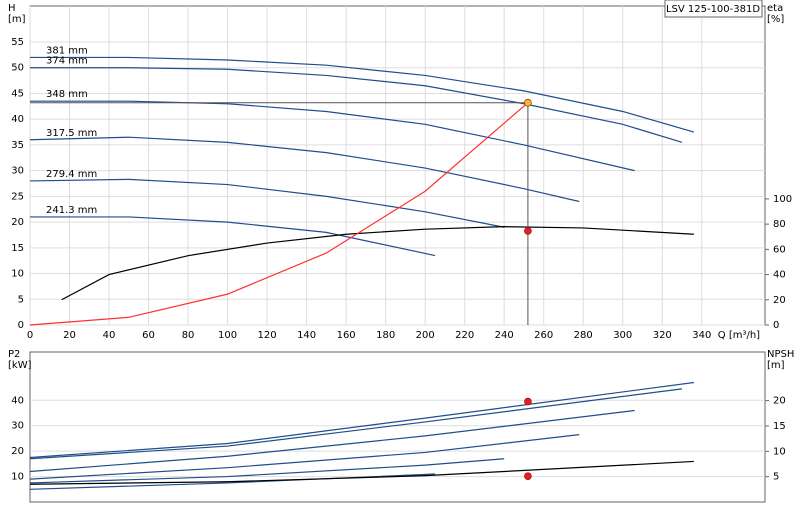  I want to click on curve-label: 279.4 mm, so click(71, 174).